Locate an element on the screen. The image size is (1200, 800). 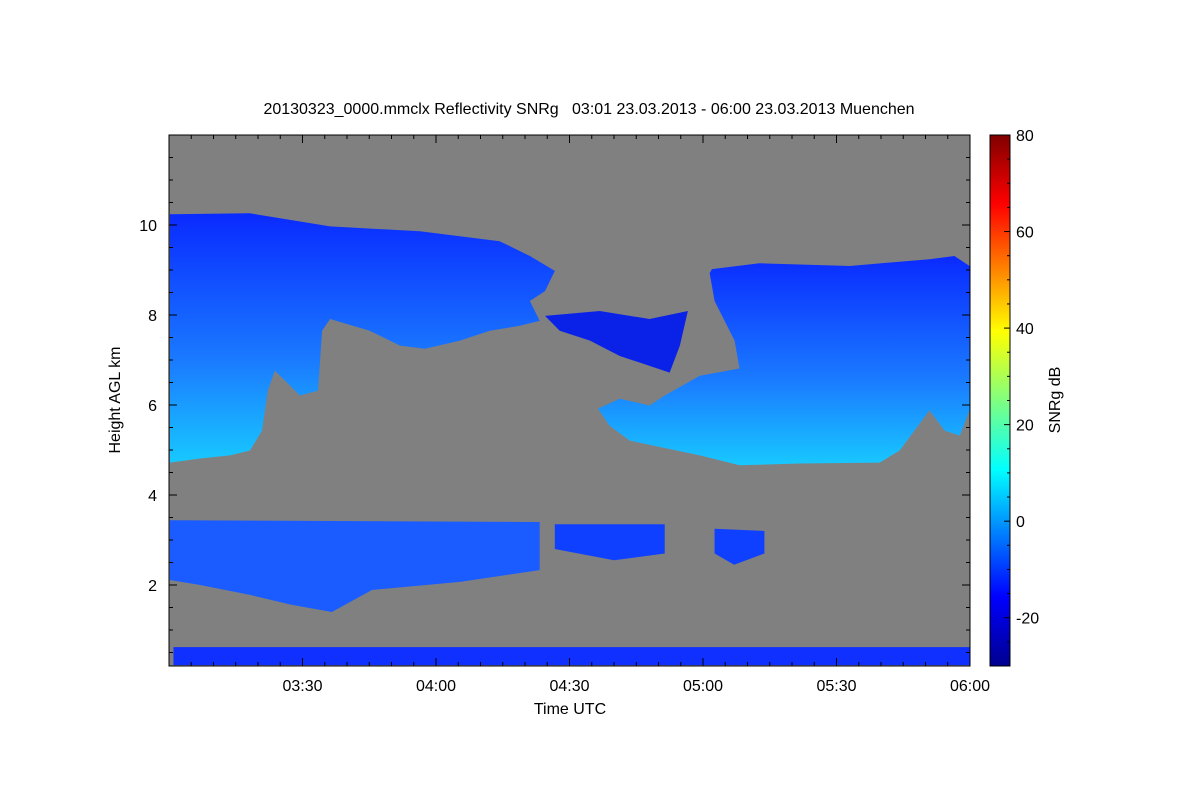
y-tick-label: 4 is located at coordinates (152, 496).